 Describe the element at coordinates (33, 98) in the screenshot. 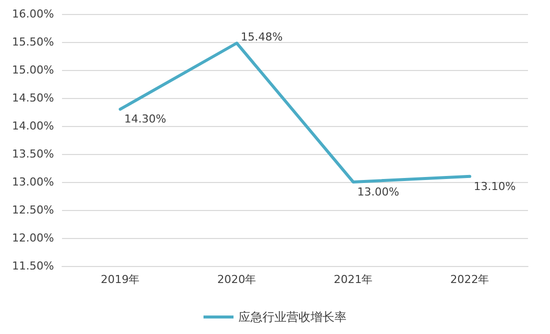

I see `y-tick-label: 14.50%` at that location.